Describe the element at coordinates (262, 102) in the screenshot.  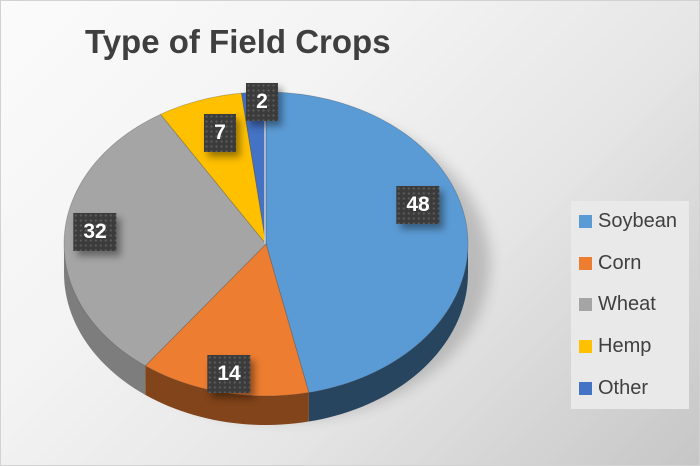
I see `data-label-other: 2` at that location.